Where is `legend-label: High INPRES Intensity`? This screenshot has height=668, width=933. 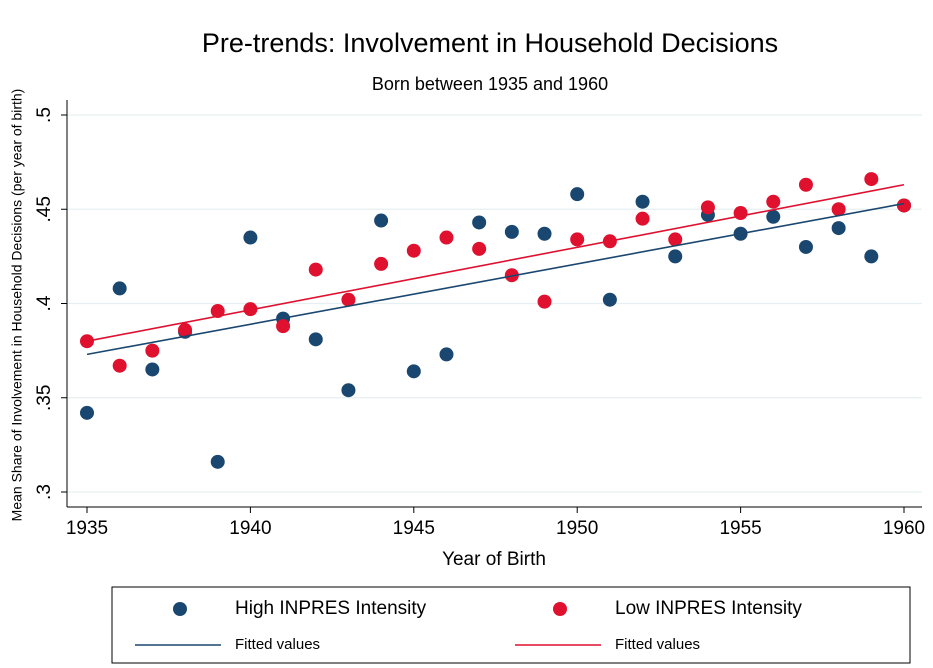
legend-label: High INPRES Intensity is located at coordinates (331, 608).